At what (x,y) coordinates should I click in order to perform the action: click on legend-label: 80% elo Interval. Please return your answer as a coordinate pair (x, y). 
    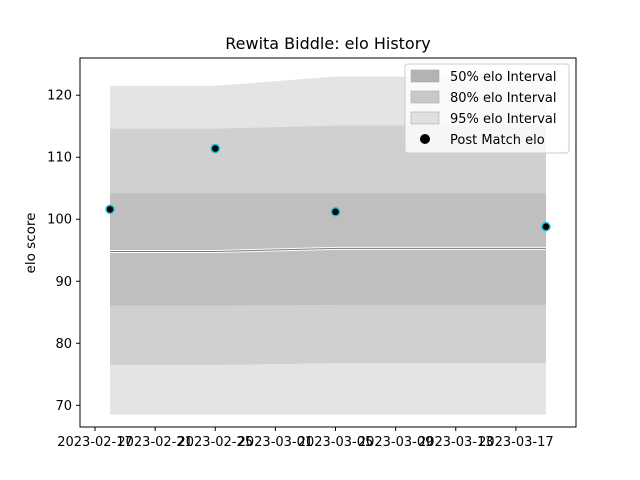
    Looking at the image, I should click on (503, 98).